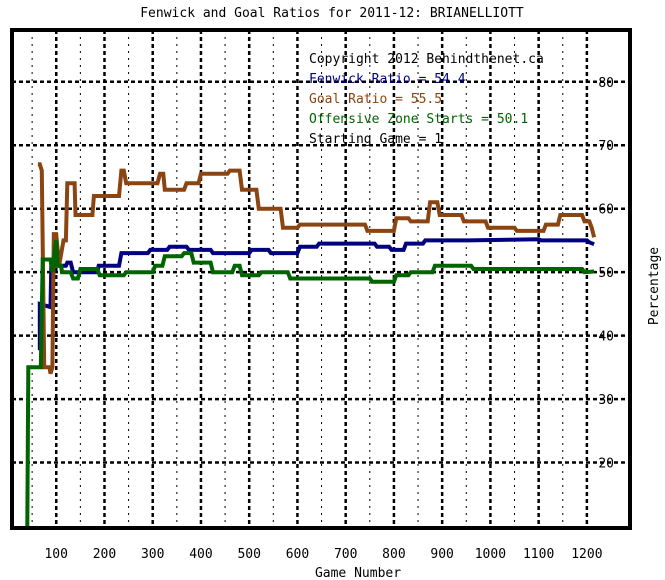 The width and height of the screenshot is (665, 580). Describe the element at coordinates (490, 554) in the screenshot. I see `x-tick-label: 1000` at that location.